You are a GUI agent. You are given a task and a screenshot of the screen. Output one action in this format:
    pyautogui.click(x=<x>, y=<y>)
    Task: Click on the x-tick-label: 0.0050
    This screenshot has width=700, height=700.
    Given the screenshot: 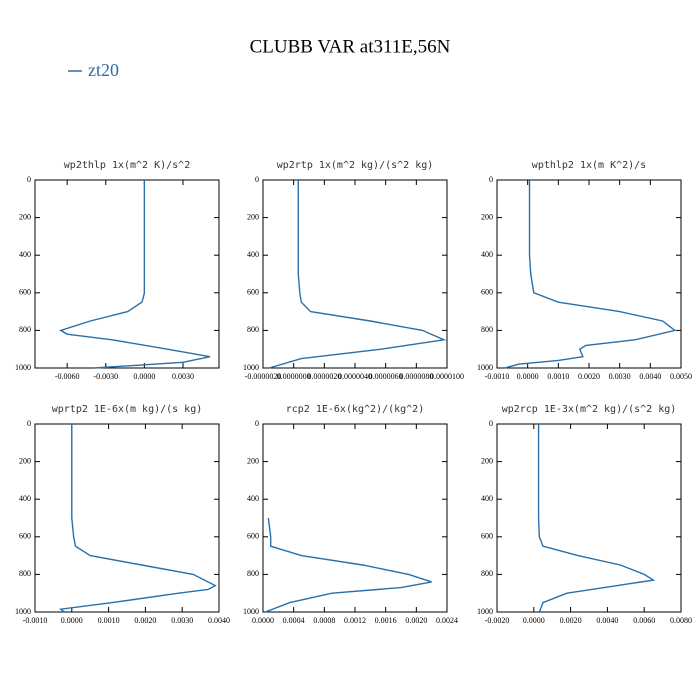 What is the action you would take?
    pyautogui.click(x=681, y=376)
    